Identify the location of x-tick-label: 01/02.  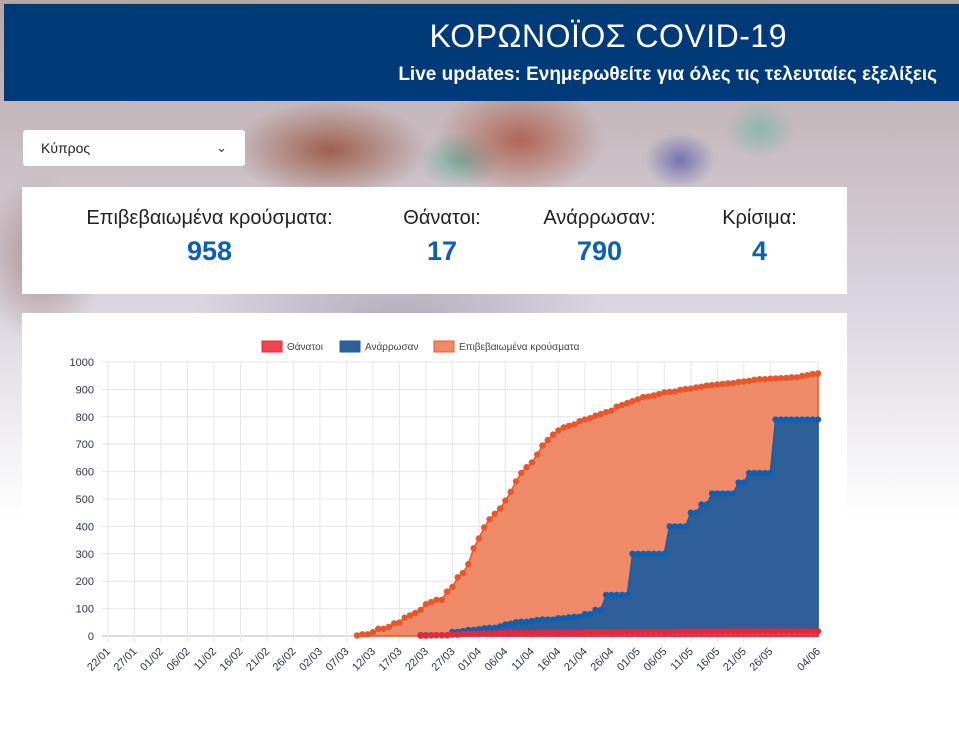
(152, 660).